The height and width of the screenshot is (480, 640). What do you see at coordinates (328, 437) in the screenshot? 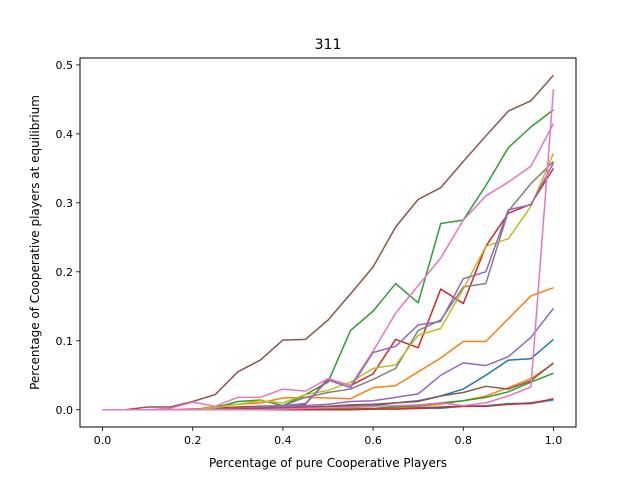
I see `x-axis-ticks: 0.0 0.2 0.4 0.6 0.8 1.0` at bounding box center [328, 437].